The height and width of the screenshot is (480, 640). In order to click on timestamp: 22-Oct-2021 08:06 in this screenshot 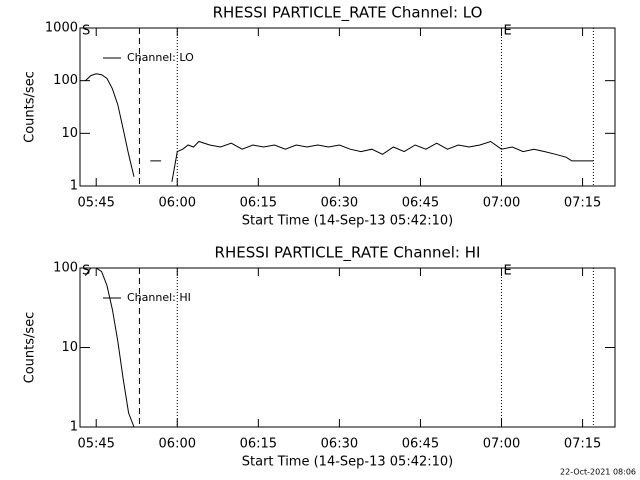, I will do `click(598, 472)`.